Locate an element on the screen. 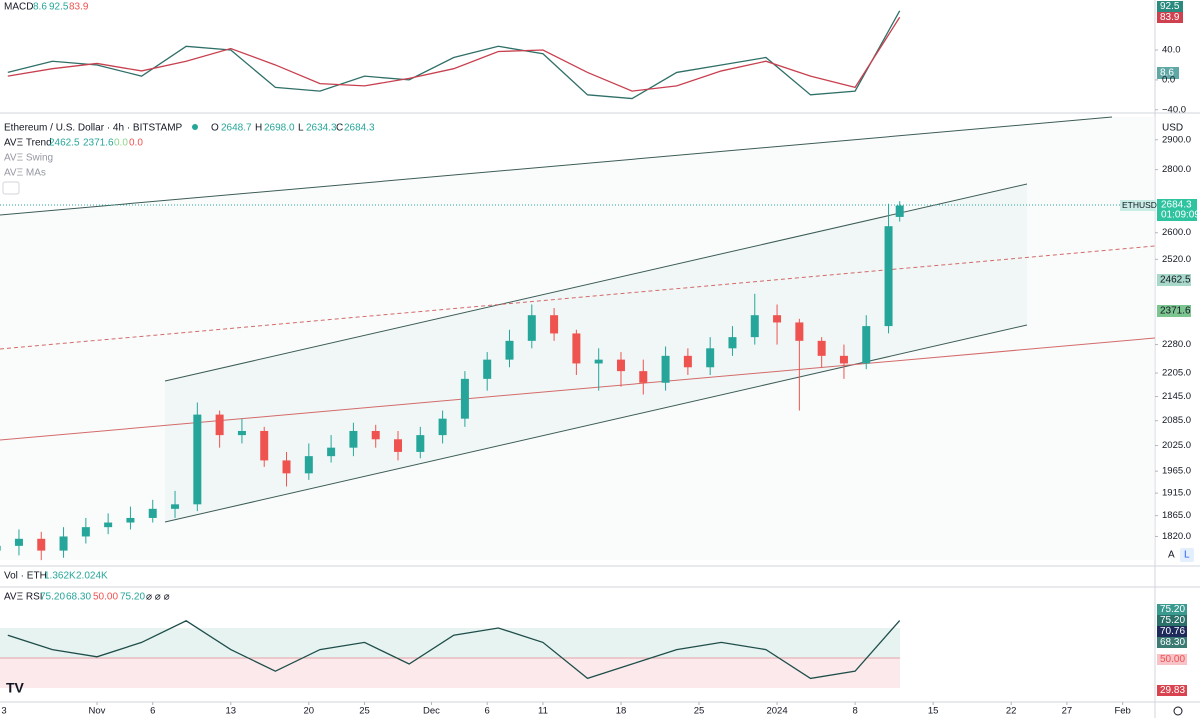 Image resolution: width=1200 pixels, height=718 pixels. ohlc-value: 2634.3 is located at coordinates (321, 128).